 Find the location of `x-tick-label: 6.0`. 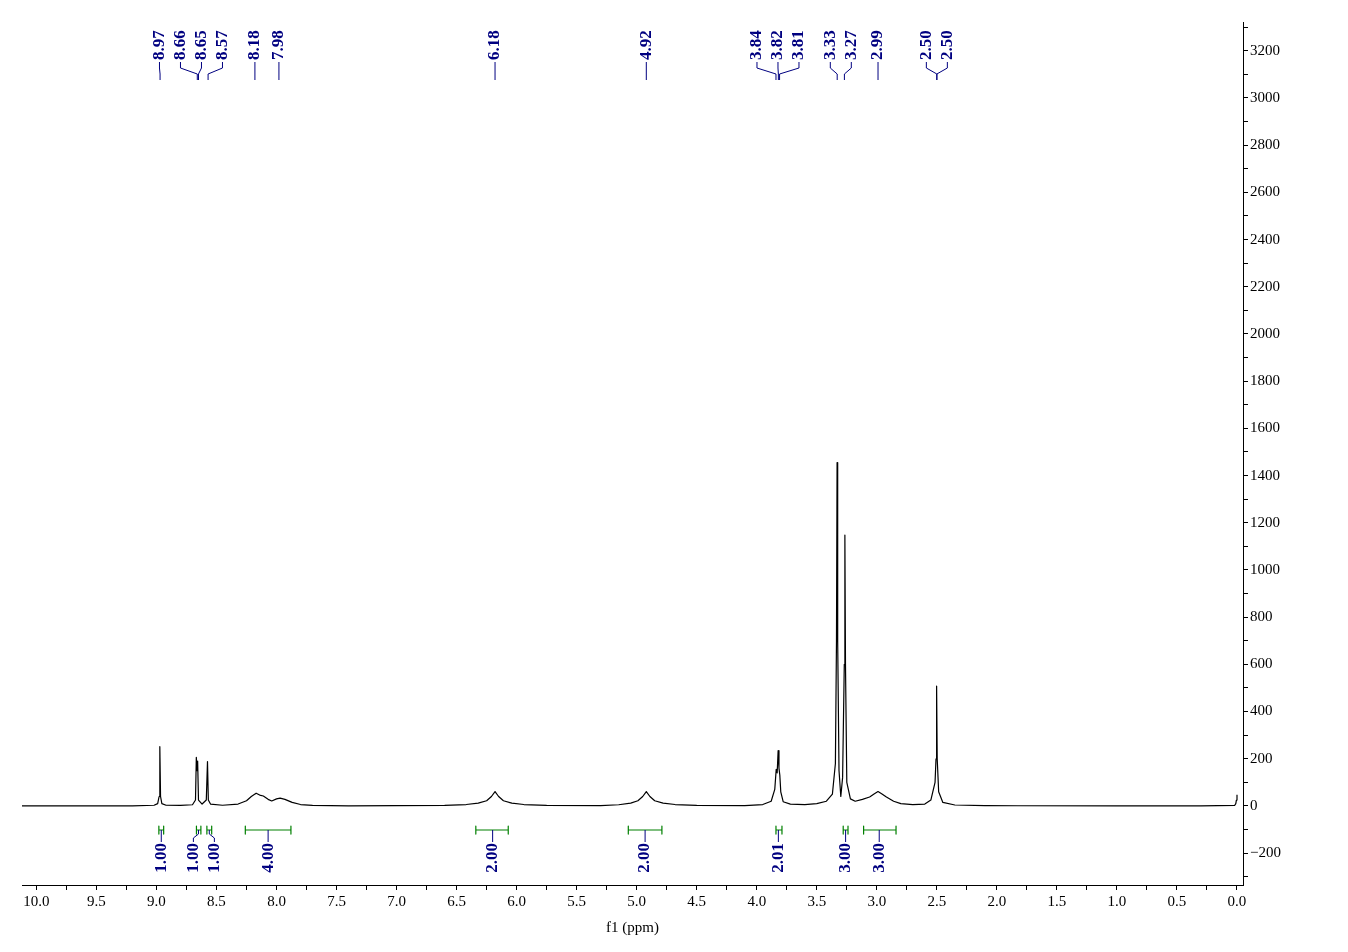

x-tick-label: 6.0 is located at coordinates (517, 900).